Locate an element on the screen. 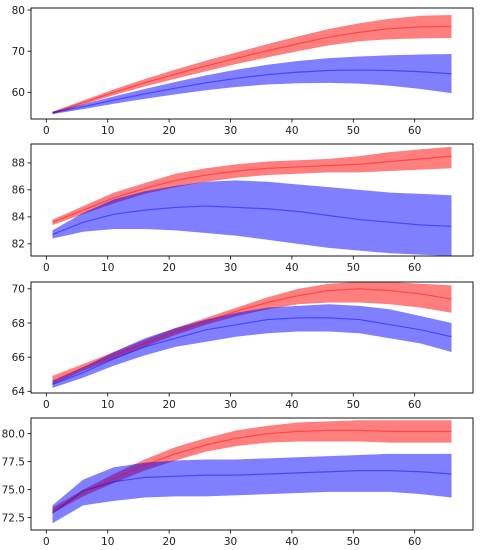 This screenshot has width=480, height=550. y-tick-label: 72.5 is located at coordinates (13, 518).